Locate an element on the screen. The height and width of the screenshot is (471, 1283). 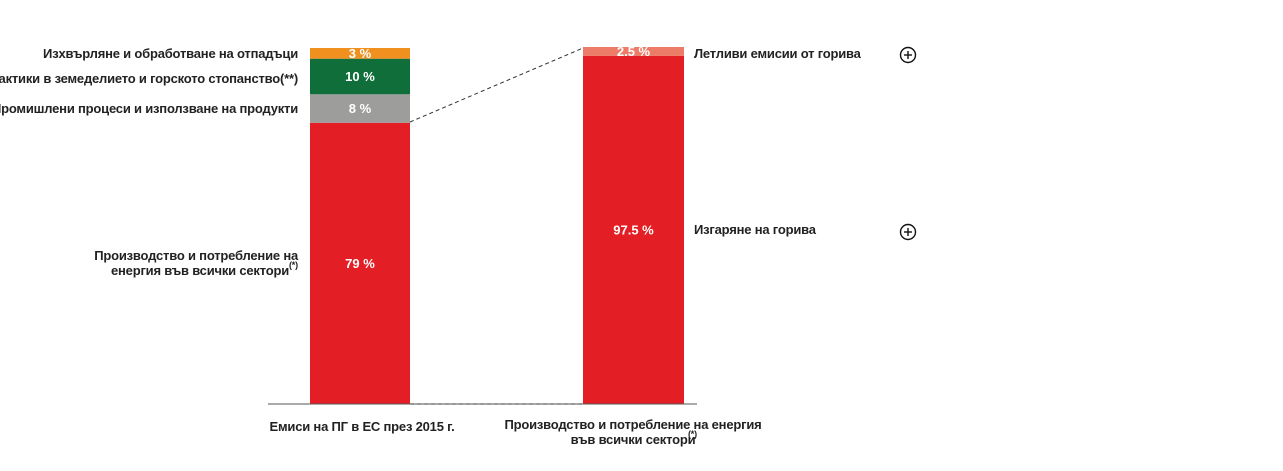
bar-eu-ghg-2015: 79 % 8 % 10 % 3 % is located at coordinates (360, 225).